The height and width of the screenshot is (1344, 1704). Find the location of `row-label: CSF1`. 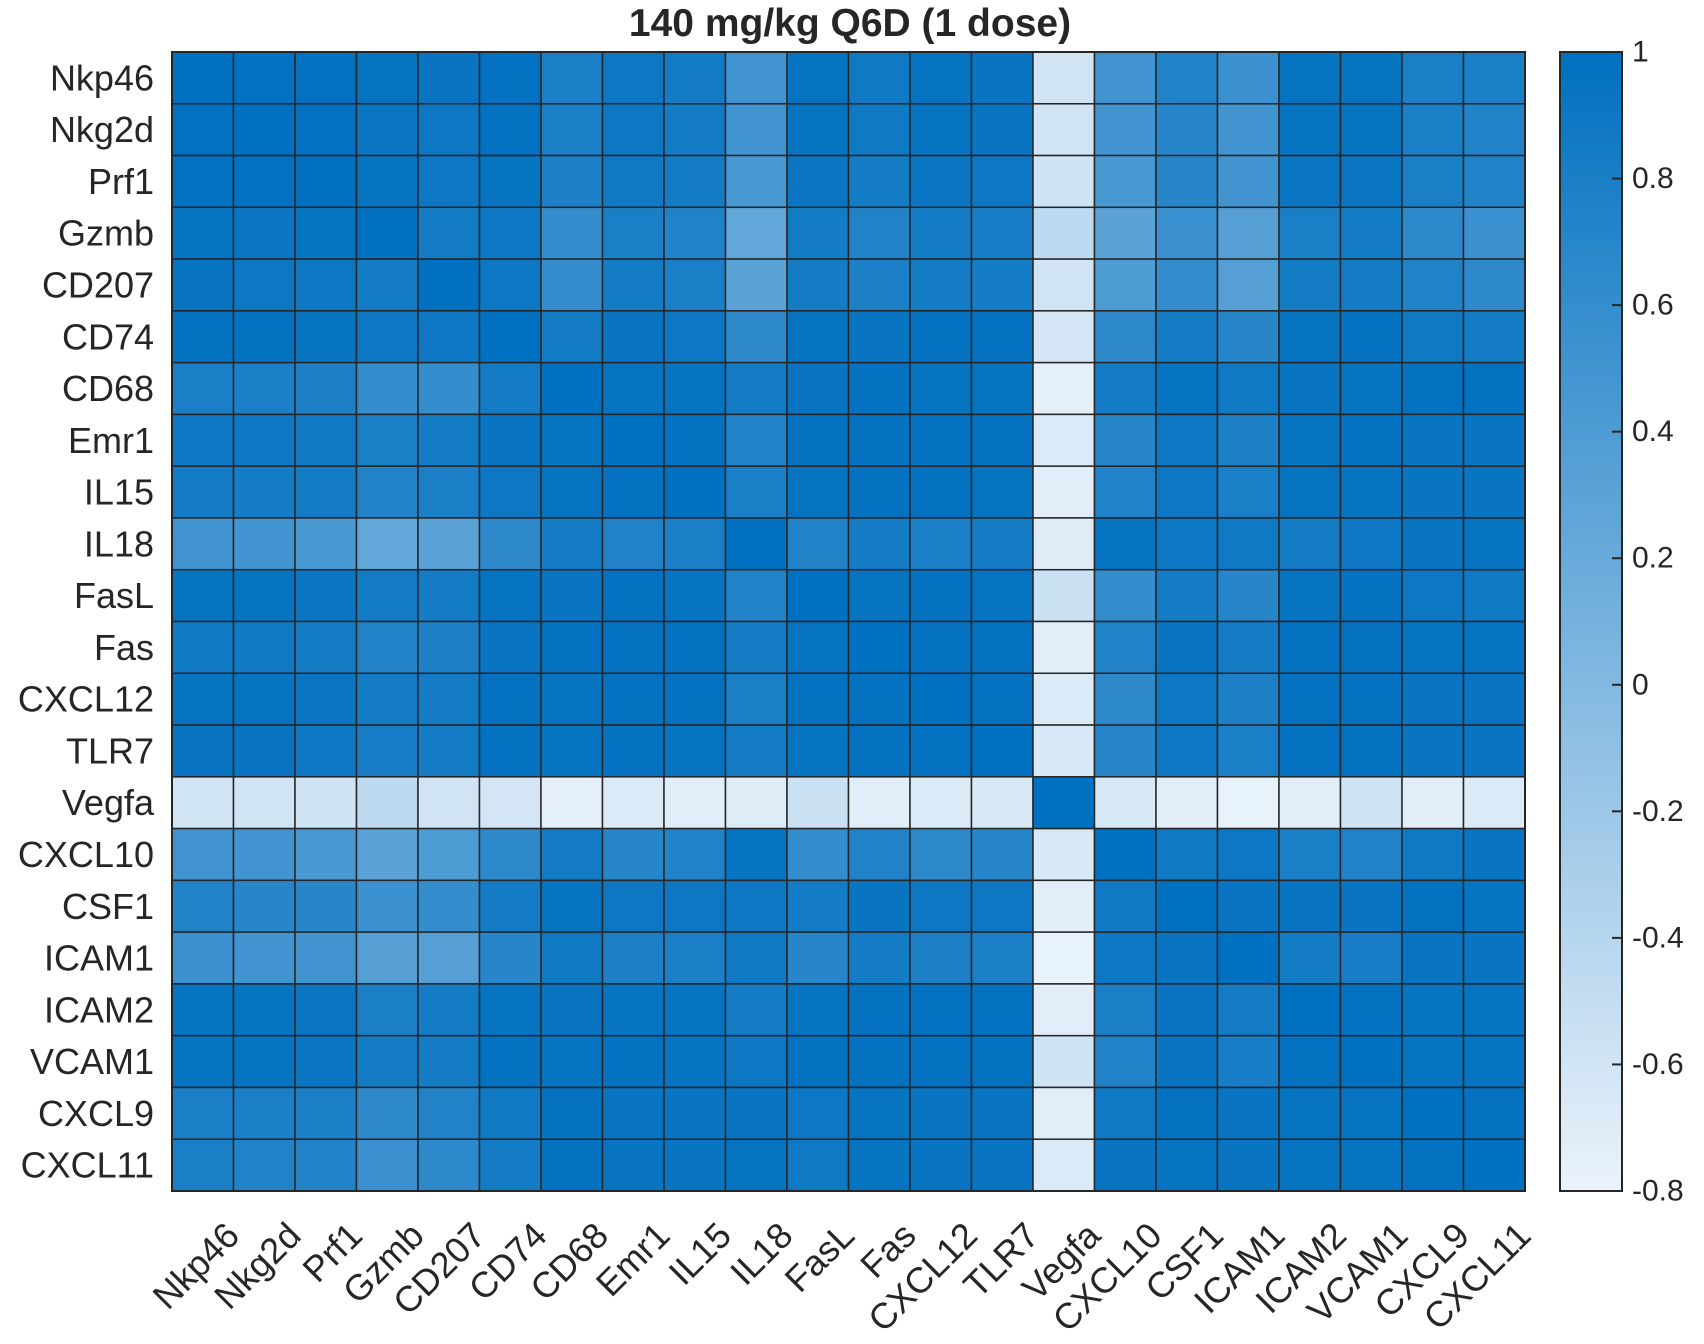

row-label: CSF1 is located at coordinates (108, 906).